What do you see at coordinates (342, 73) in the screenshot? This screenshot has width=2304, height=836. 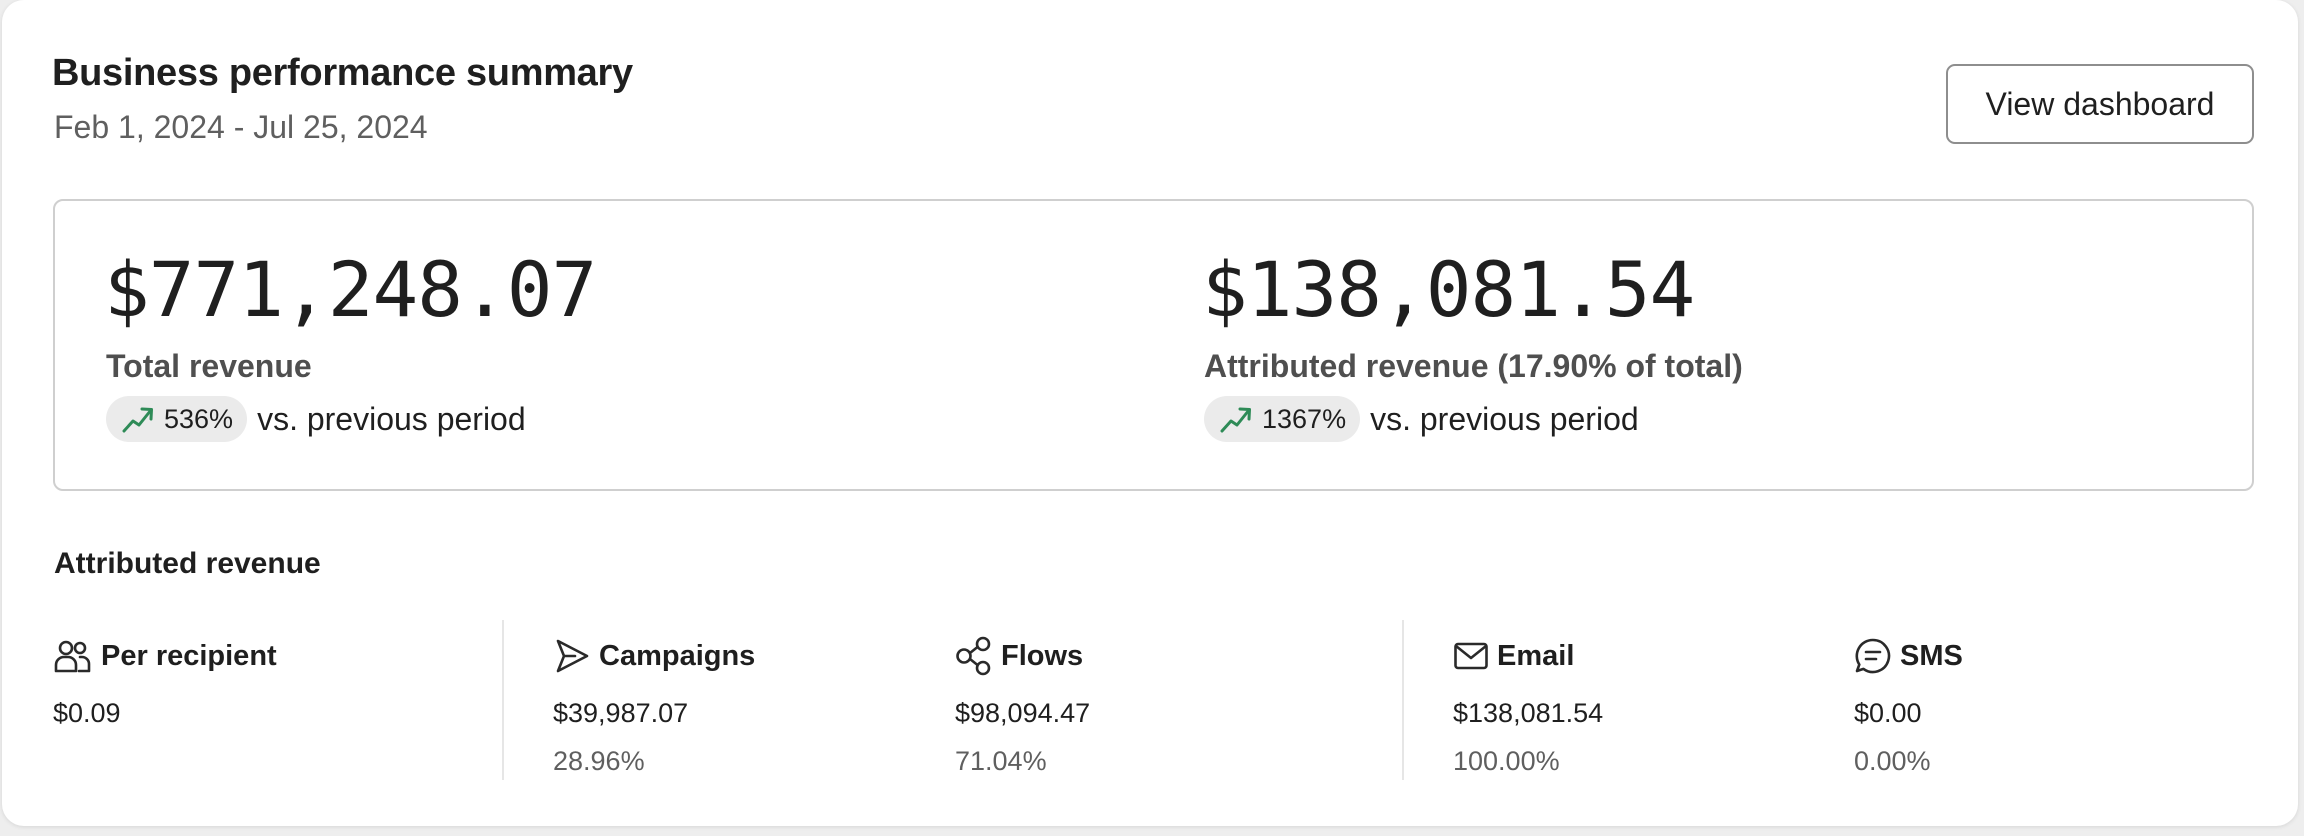 I see `page-title: Business performance summary` at bounding box center [342, 73].